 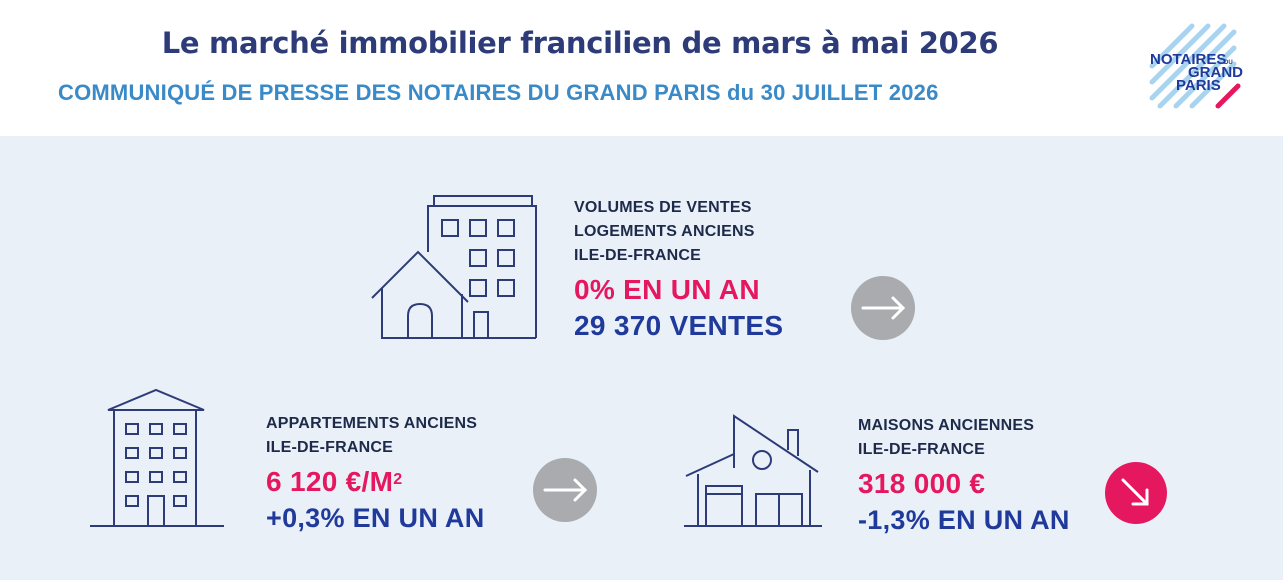 What do you see at coordinates (753, 470) in the screenshot?
I see `house-icon` at bounding box center [753, 470].